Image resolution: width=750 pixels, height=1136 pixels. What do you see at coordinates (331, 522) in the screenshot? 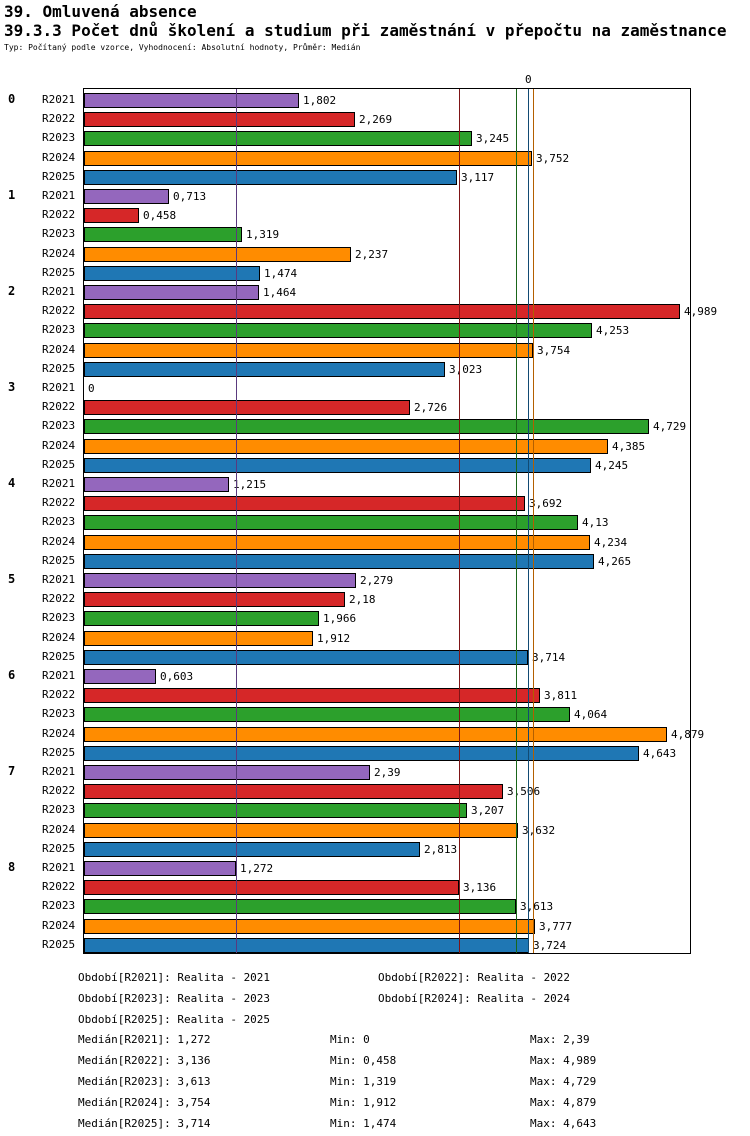
I see `bar-group4-r2023` at bounding box center [331, 522].